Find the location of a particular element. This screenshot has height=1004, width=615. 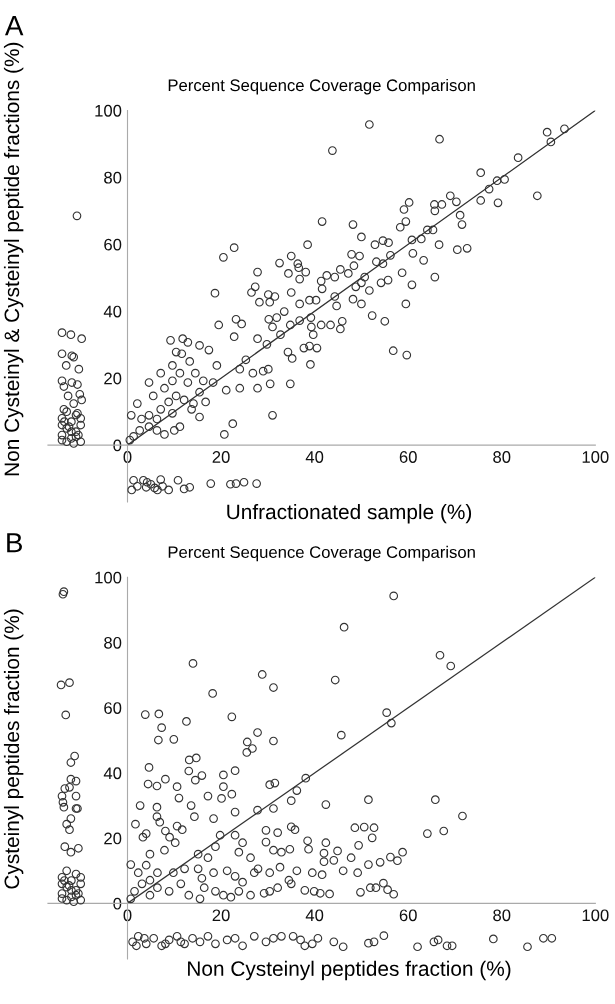

y-tick-label: 0 is located at coordinates (117, 445).